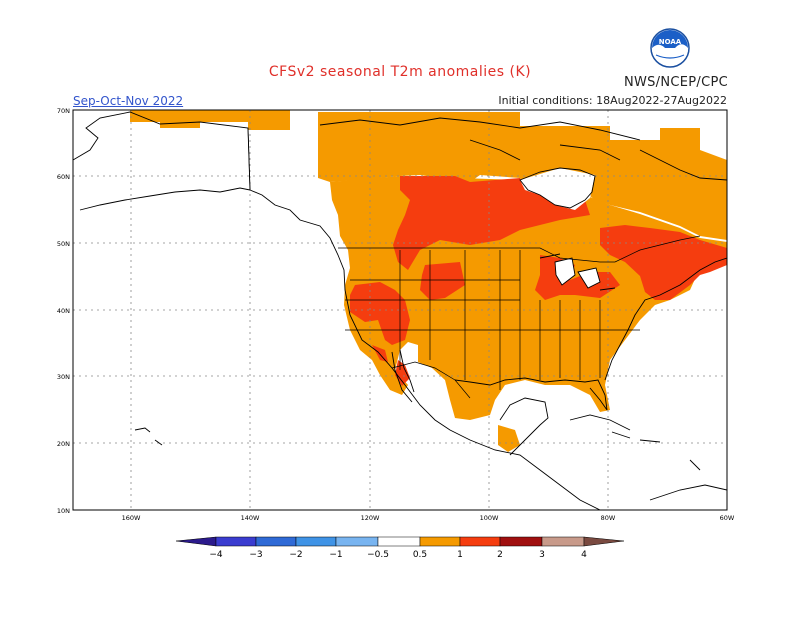  I want to click on lon-label: 80W, so click(608, 518).